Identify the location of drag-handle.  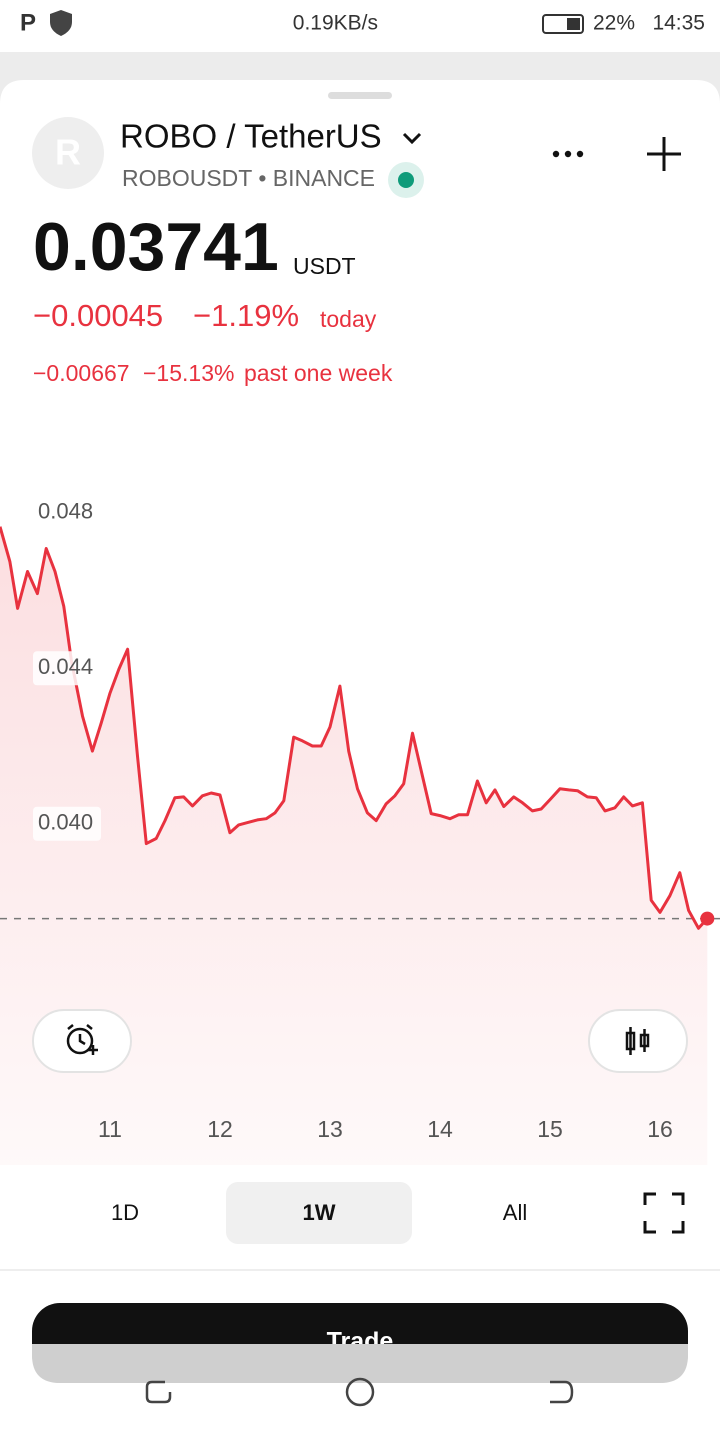
(360, 95).